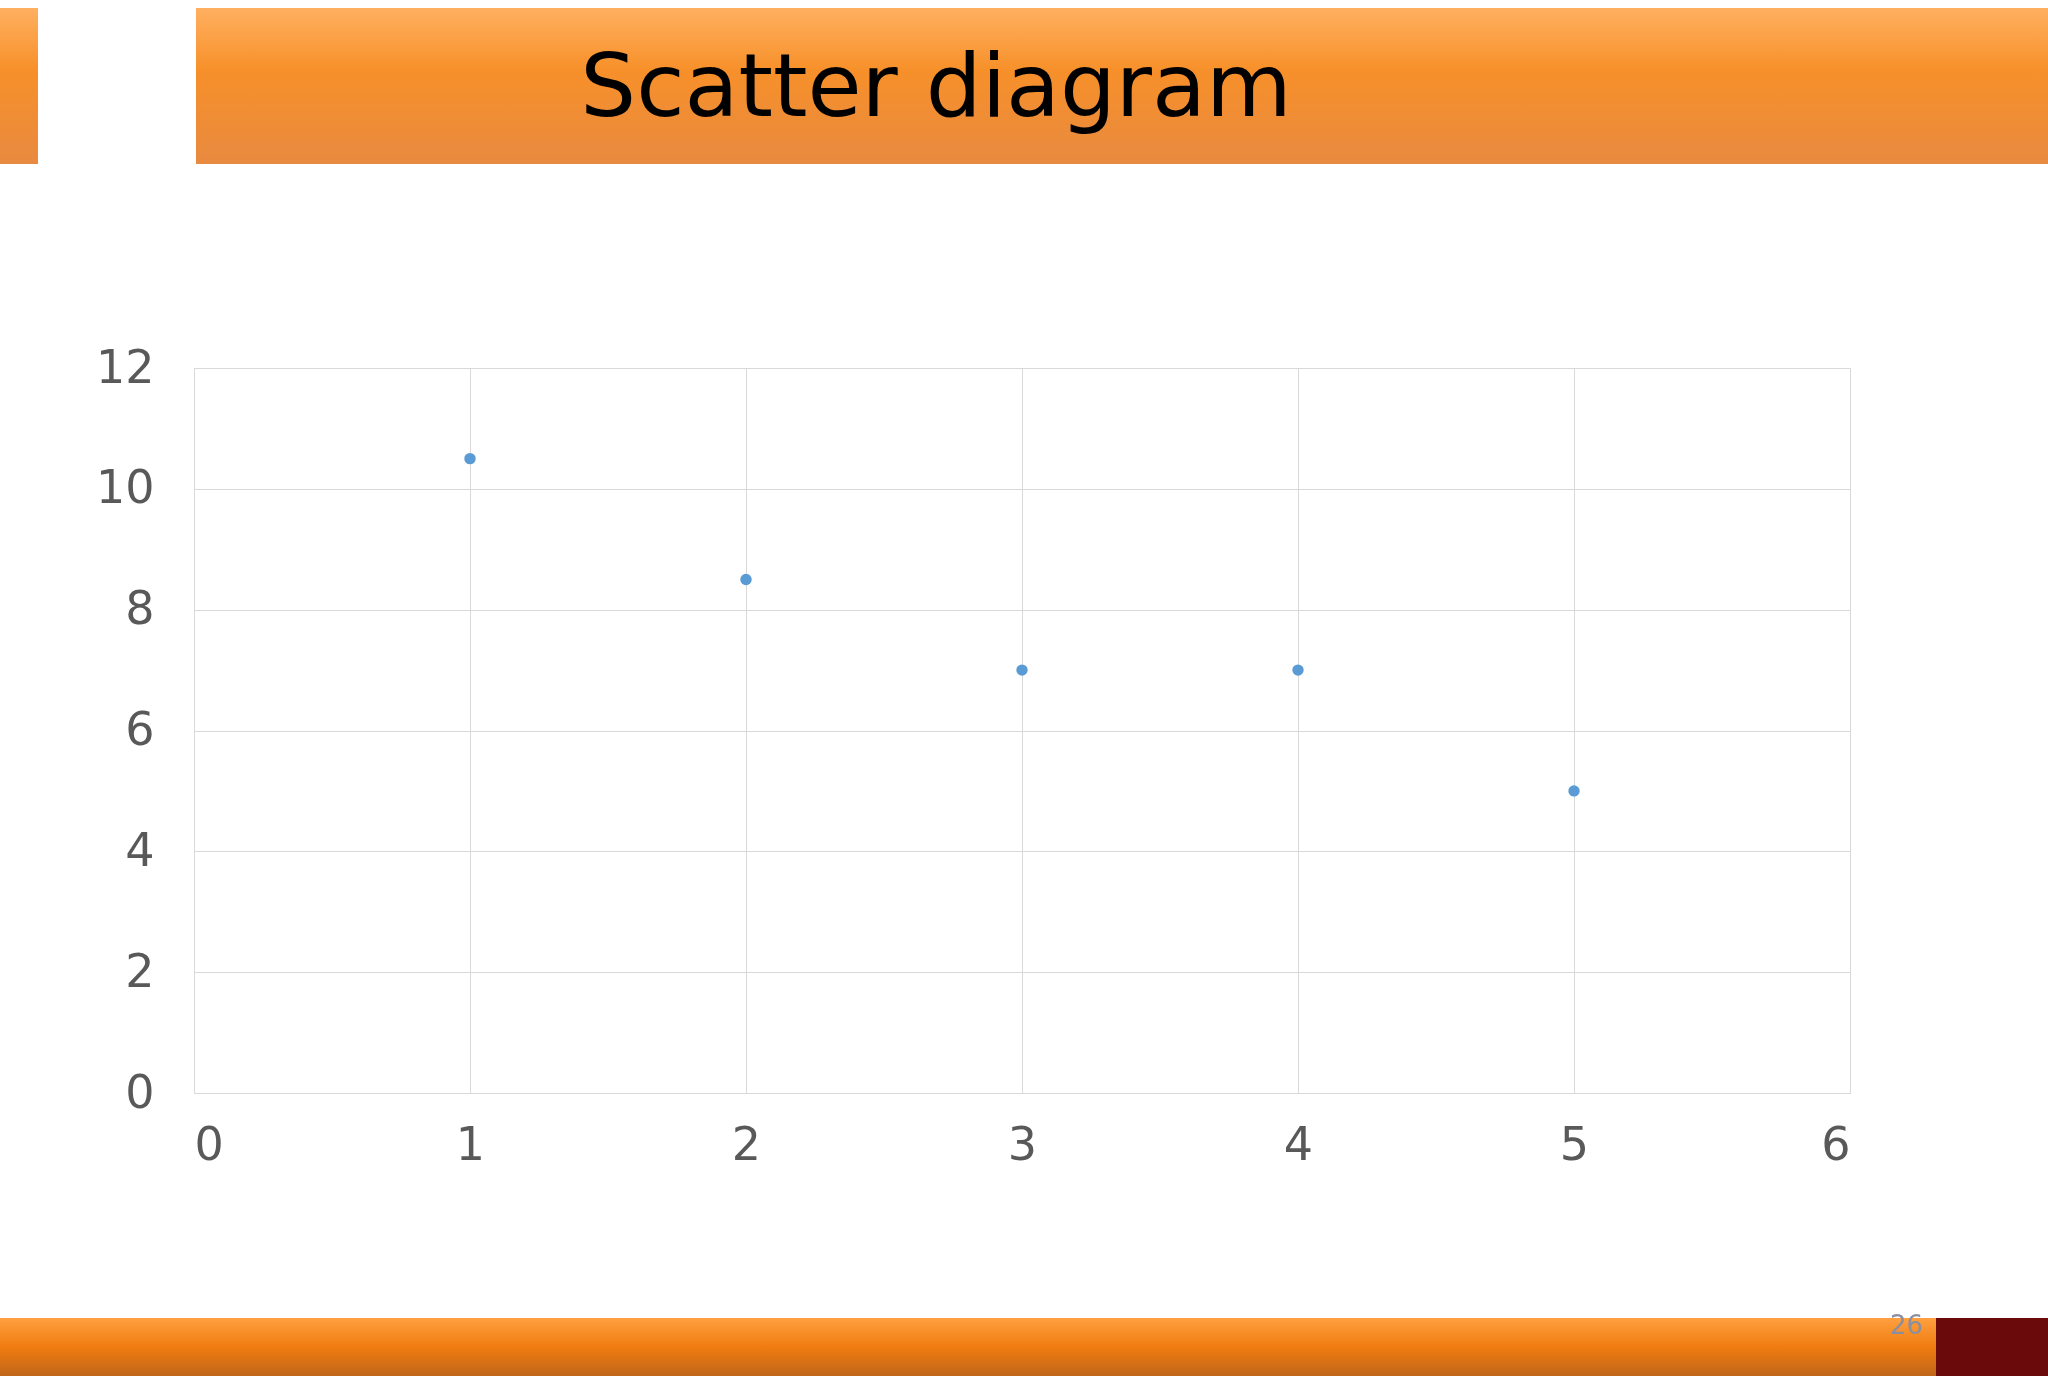  What do you see at coordinates (125, 366) in the screenshot?
I see `y-tick-label: 12` at bounding box center [125, 366].